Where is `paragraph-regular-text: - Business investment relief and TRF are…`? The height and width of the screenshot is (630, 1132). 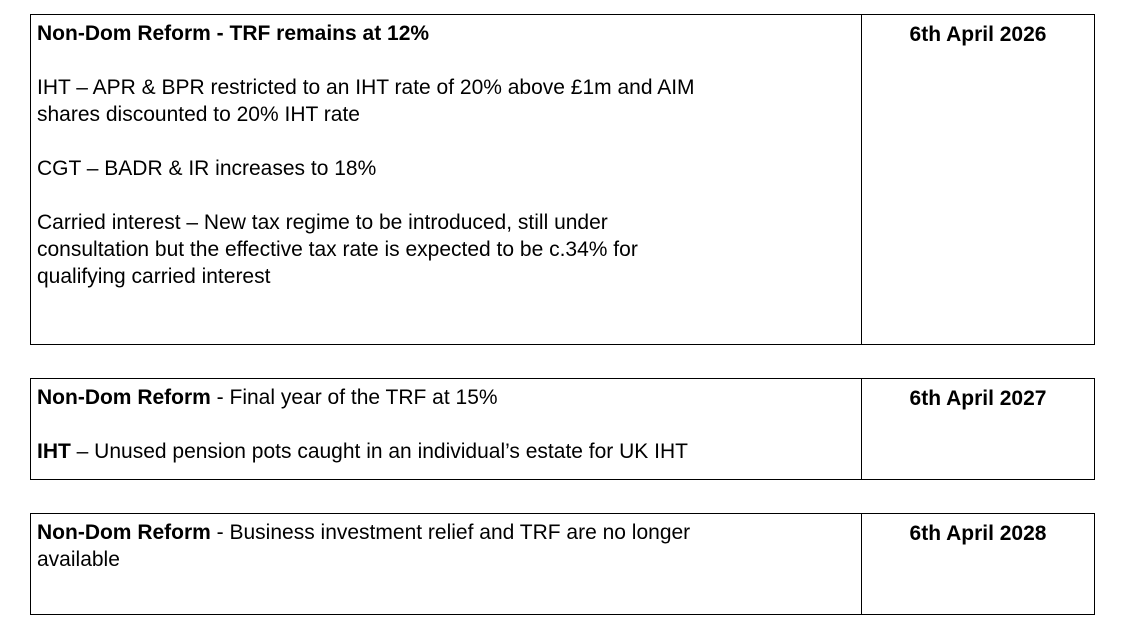
paragraph-regular-text: - Business investment relief and TRF are… is located at coordinates (364, 546).